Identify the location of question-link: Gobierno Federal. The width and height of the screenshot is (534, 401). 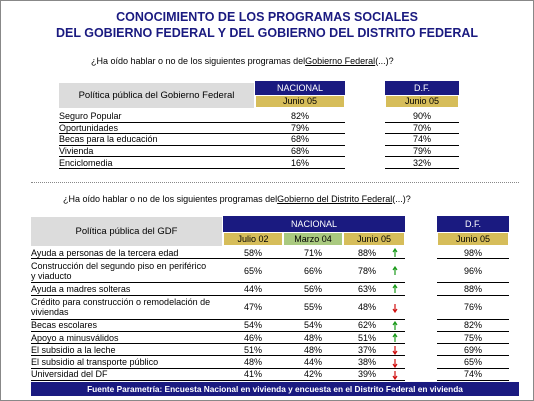
(340, 61).